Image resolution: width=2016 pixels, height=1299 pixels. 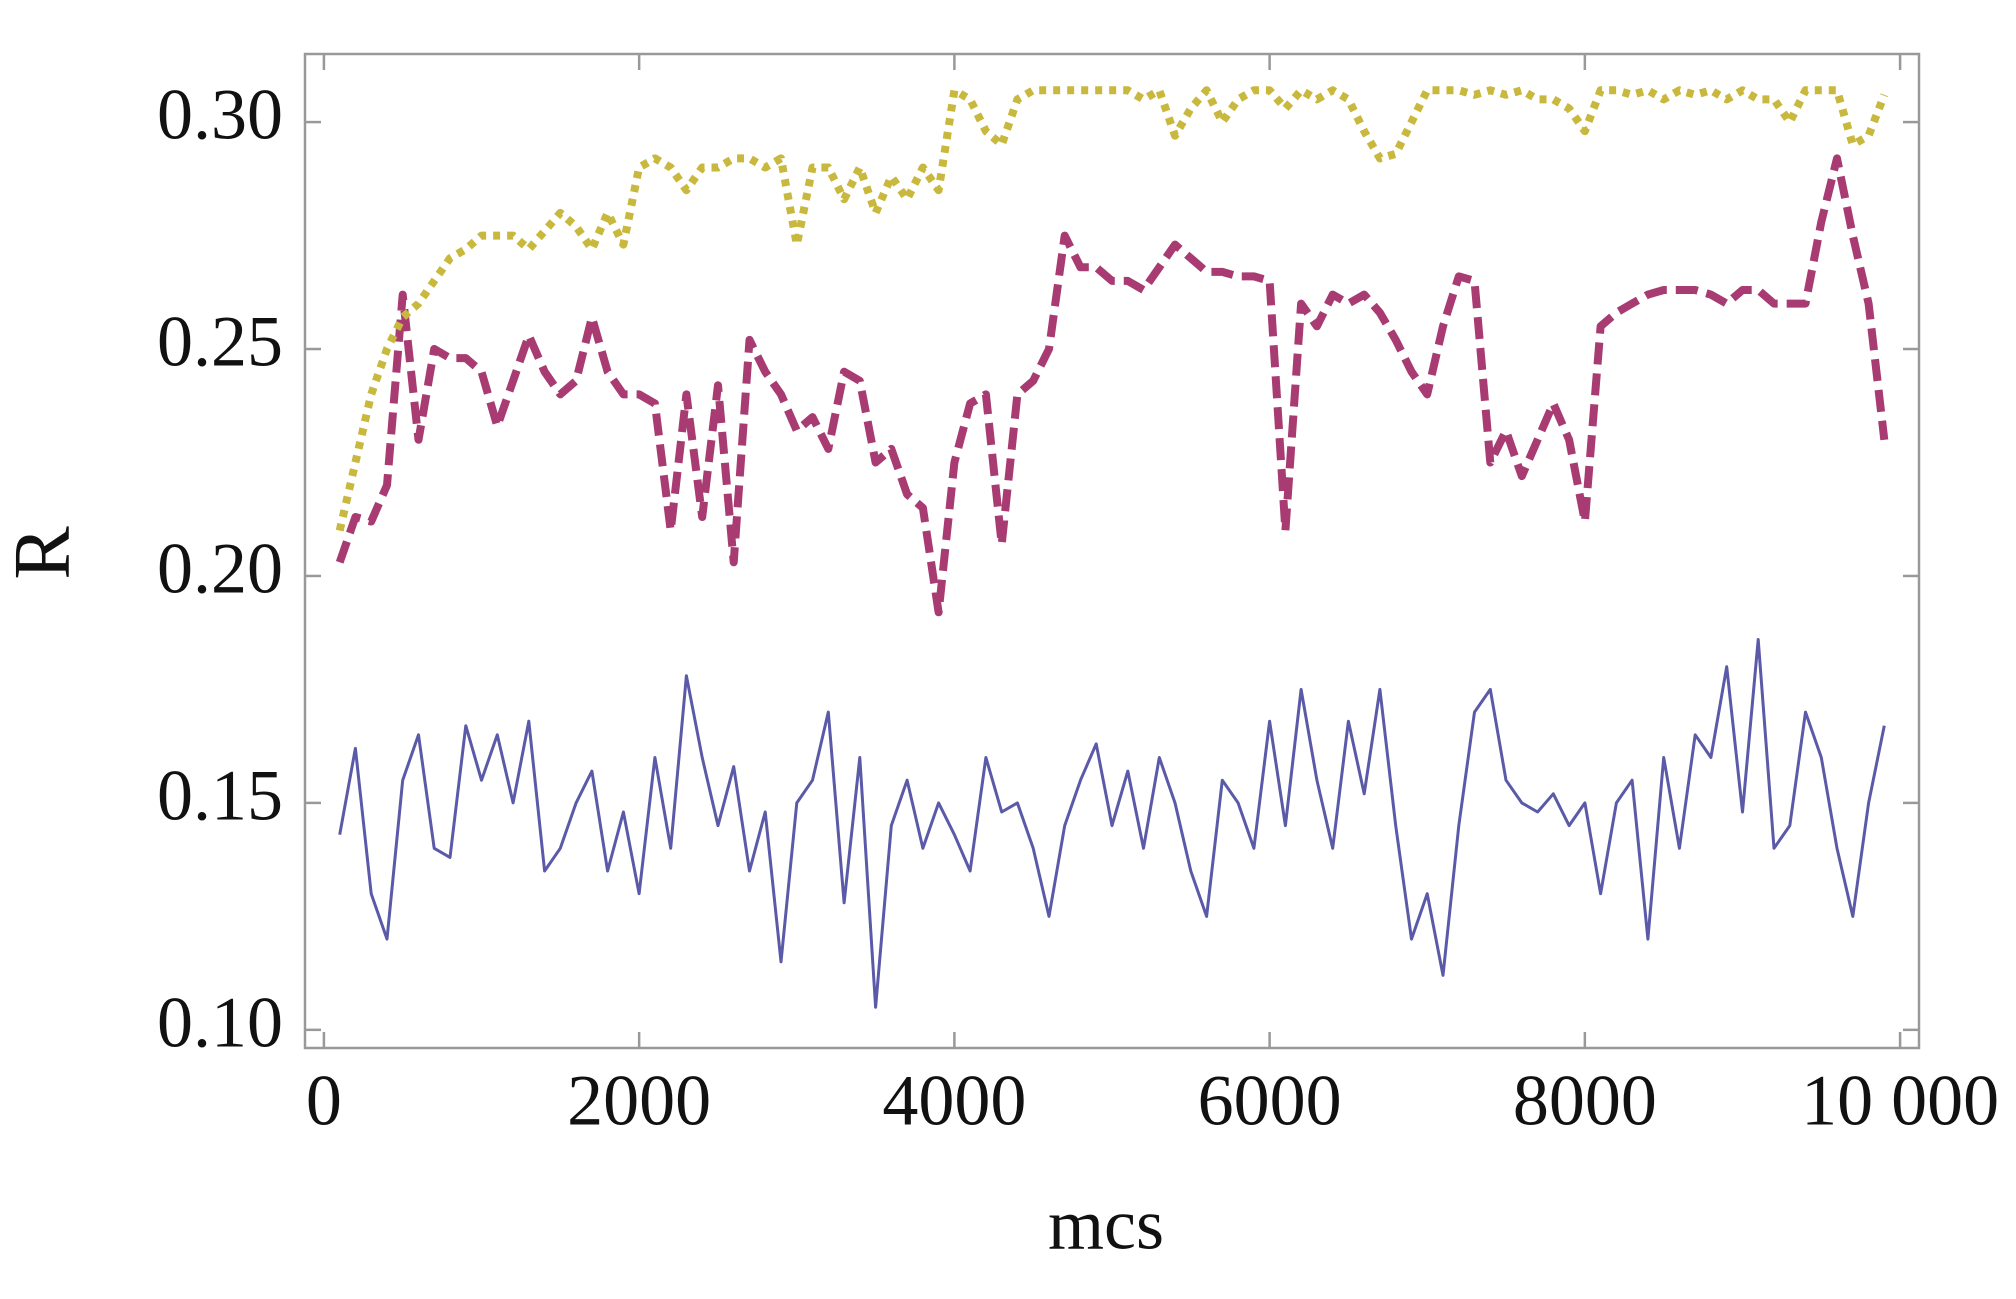 What do you see at coordinates (1106, 1225) in the screenshot?
I see `x-axis-label: mcs` at bounding box center [1106, 1225].